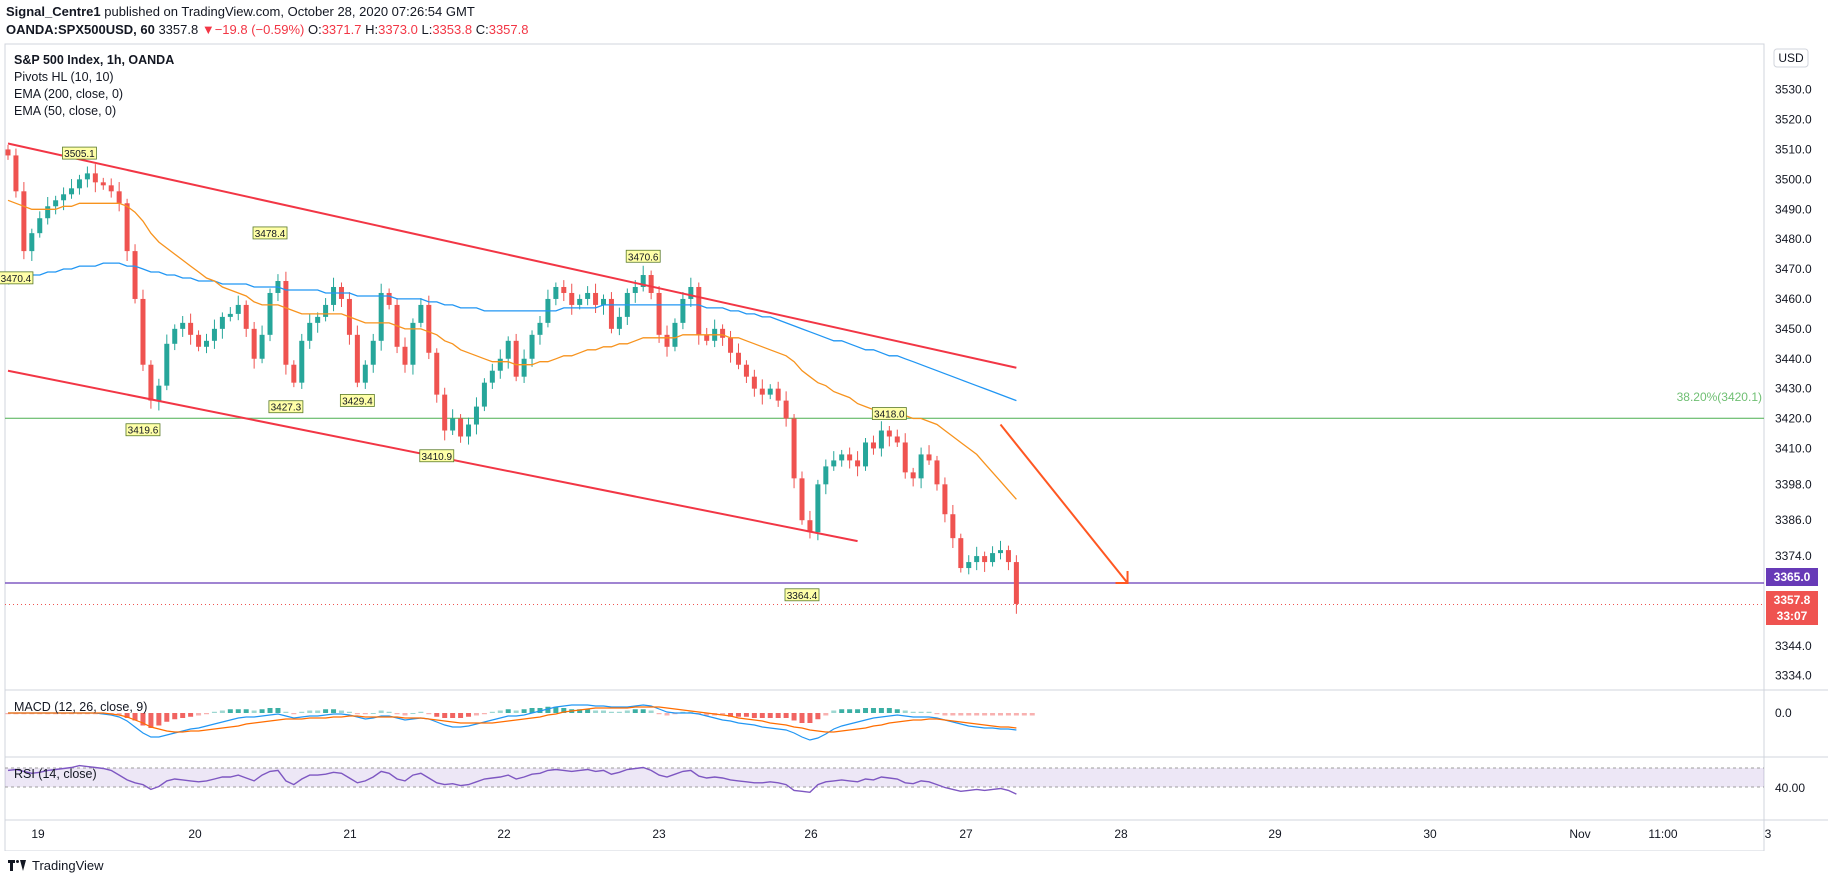 The height and width of the screenshot is (881, 1828). Describe the element at coordinates (143, 431) in the screenshot. I see `pivot-label-text: 3419.6` at that location.